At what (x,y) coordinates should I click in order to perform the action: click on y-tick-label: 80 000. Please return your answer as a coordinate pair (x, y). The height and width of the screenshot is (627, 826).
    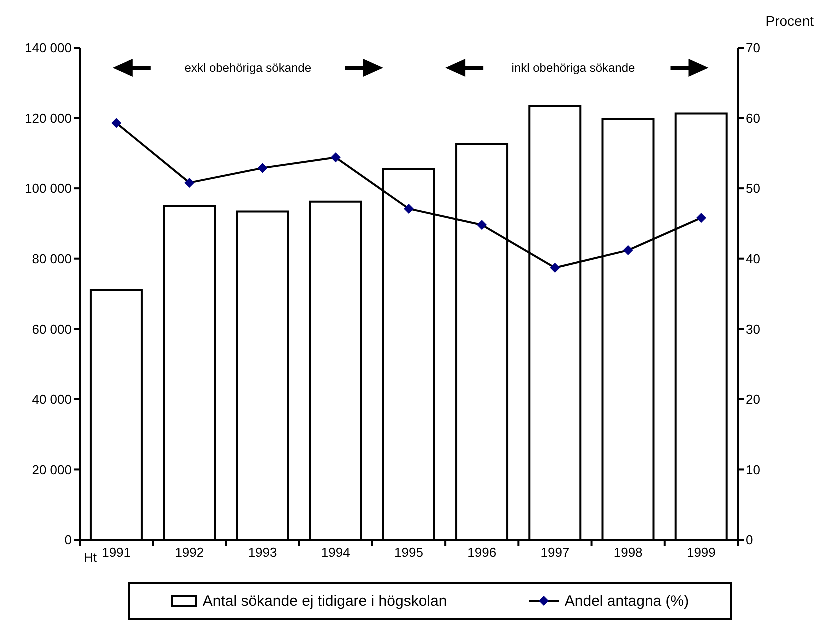
    Looking at the image, I should click on (52, 258).